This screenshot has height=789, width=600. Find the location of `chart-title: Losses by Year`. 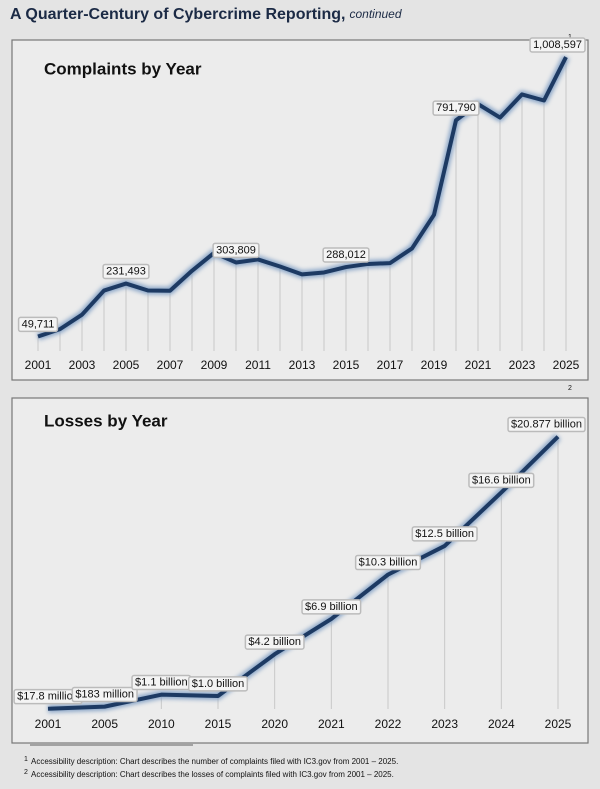

chart-title: Losses by Year is located at coordinates (106, 420).